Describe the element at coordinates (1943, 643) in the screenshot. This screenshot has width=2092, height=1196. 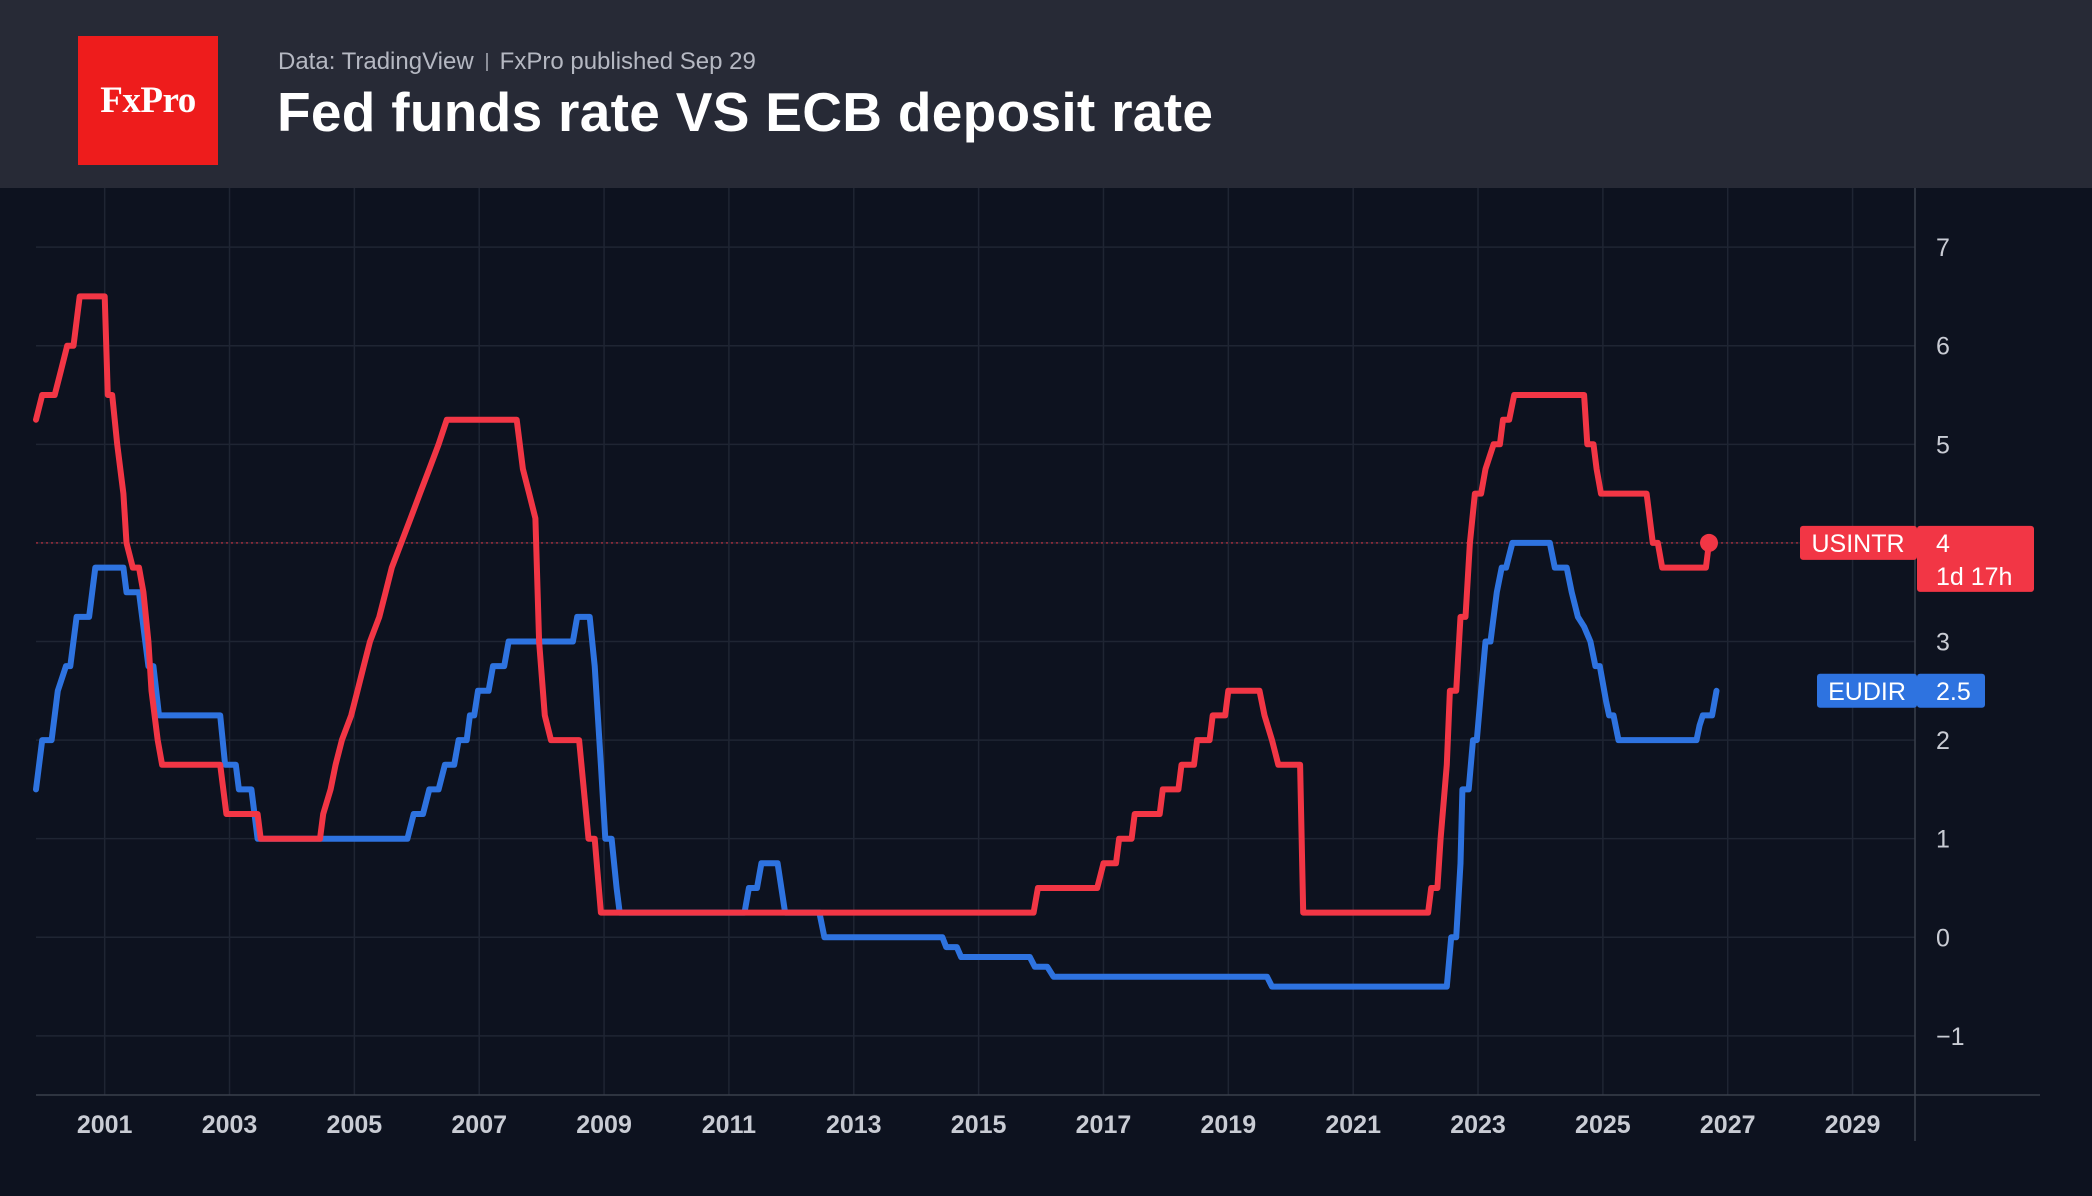
I see `y-tick-label: 3` at that location.